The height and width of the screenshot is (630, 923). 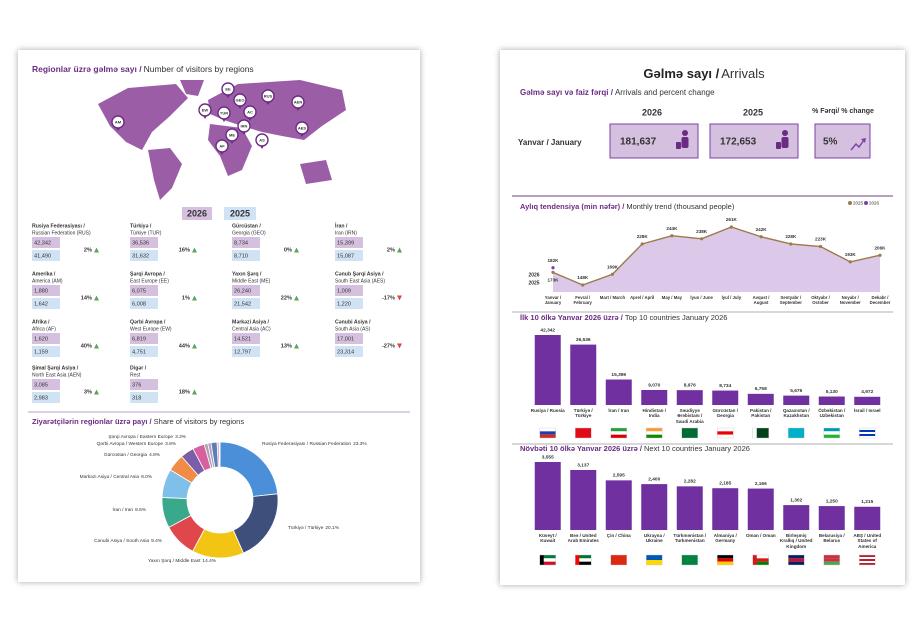 What do you see at coordinates (241, 243) in the screenshot?
I see `region-current: 8,734` at bounding box center [241, 243].